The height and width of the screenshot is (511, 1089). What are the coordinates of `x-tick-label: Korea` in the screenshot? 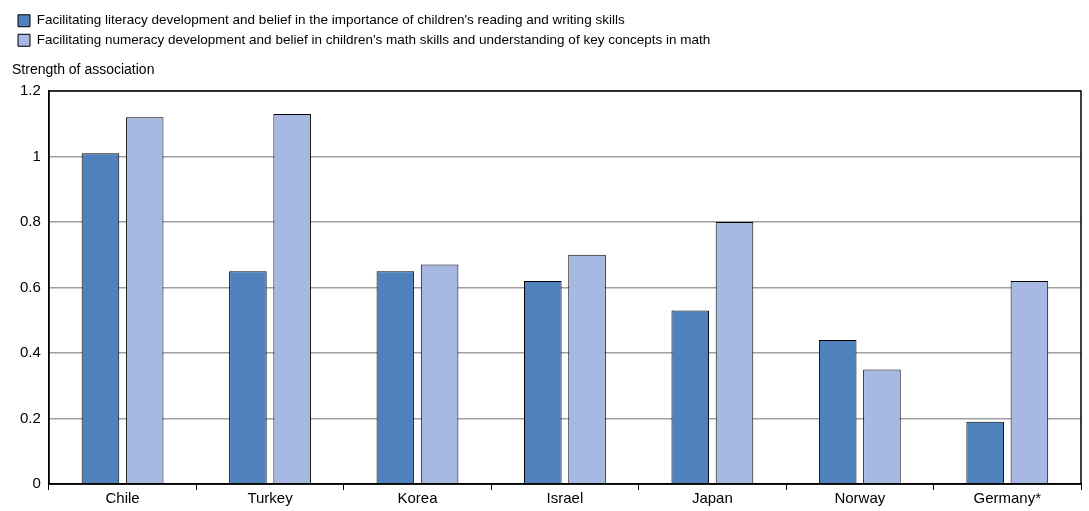 It's located at (418, 498).